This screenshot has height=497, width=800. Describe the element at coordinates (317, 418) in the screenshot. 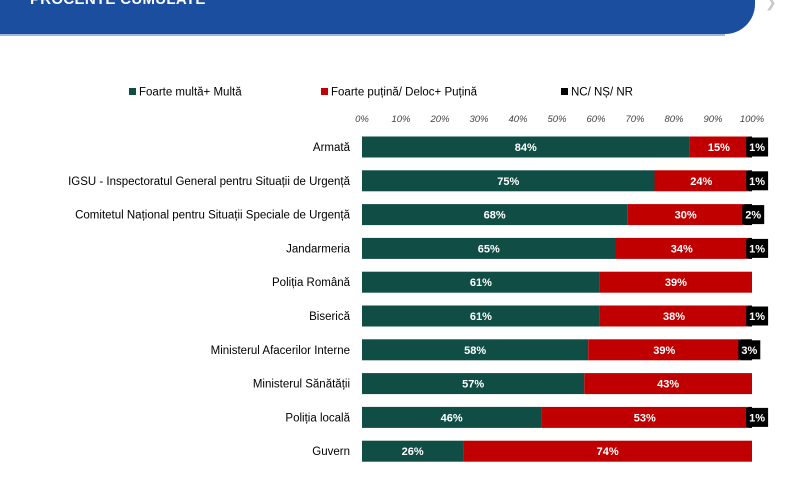

I see `category-label: Poliția locală` at that location.